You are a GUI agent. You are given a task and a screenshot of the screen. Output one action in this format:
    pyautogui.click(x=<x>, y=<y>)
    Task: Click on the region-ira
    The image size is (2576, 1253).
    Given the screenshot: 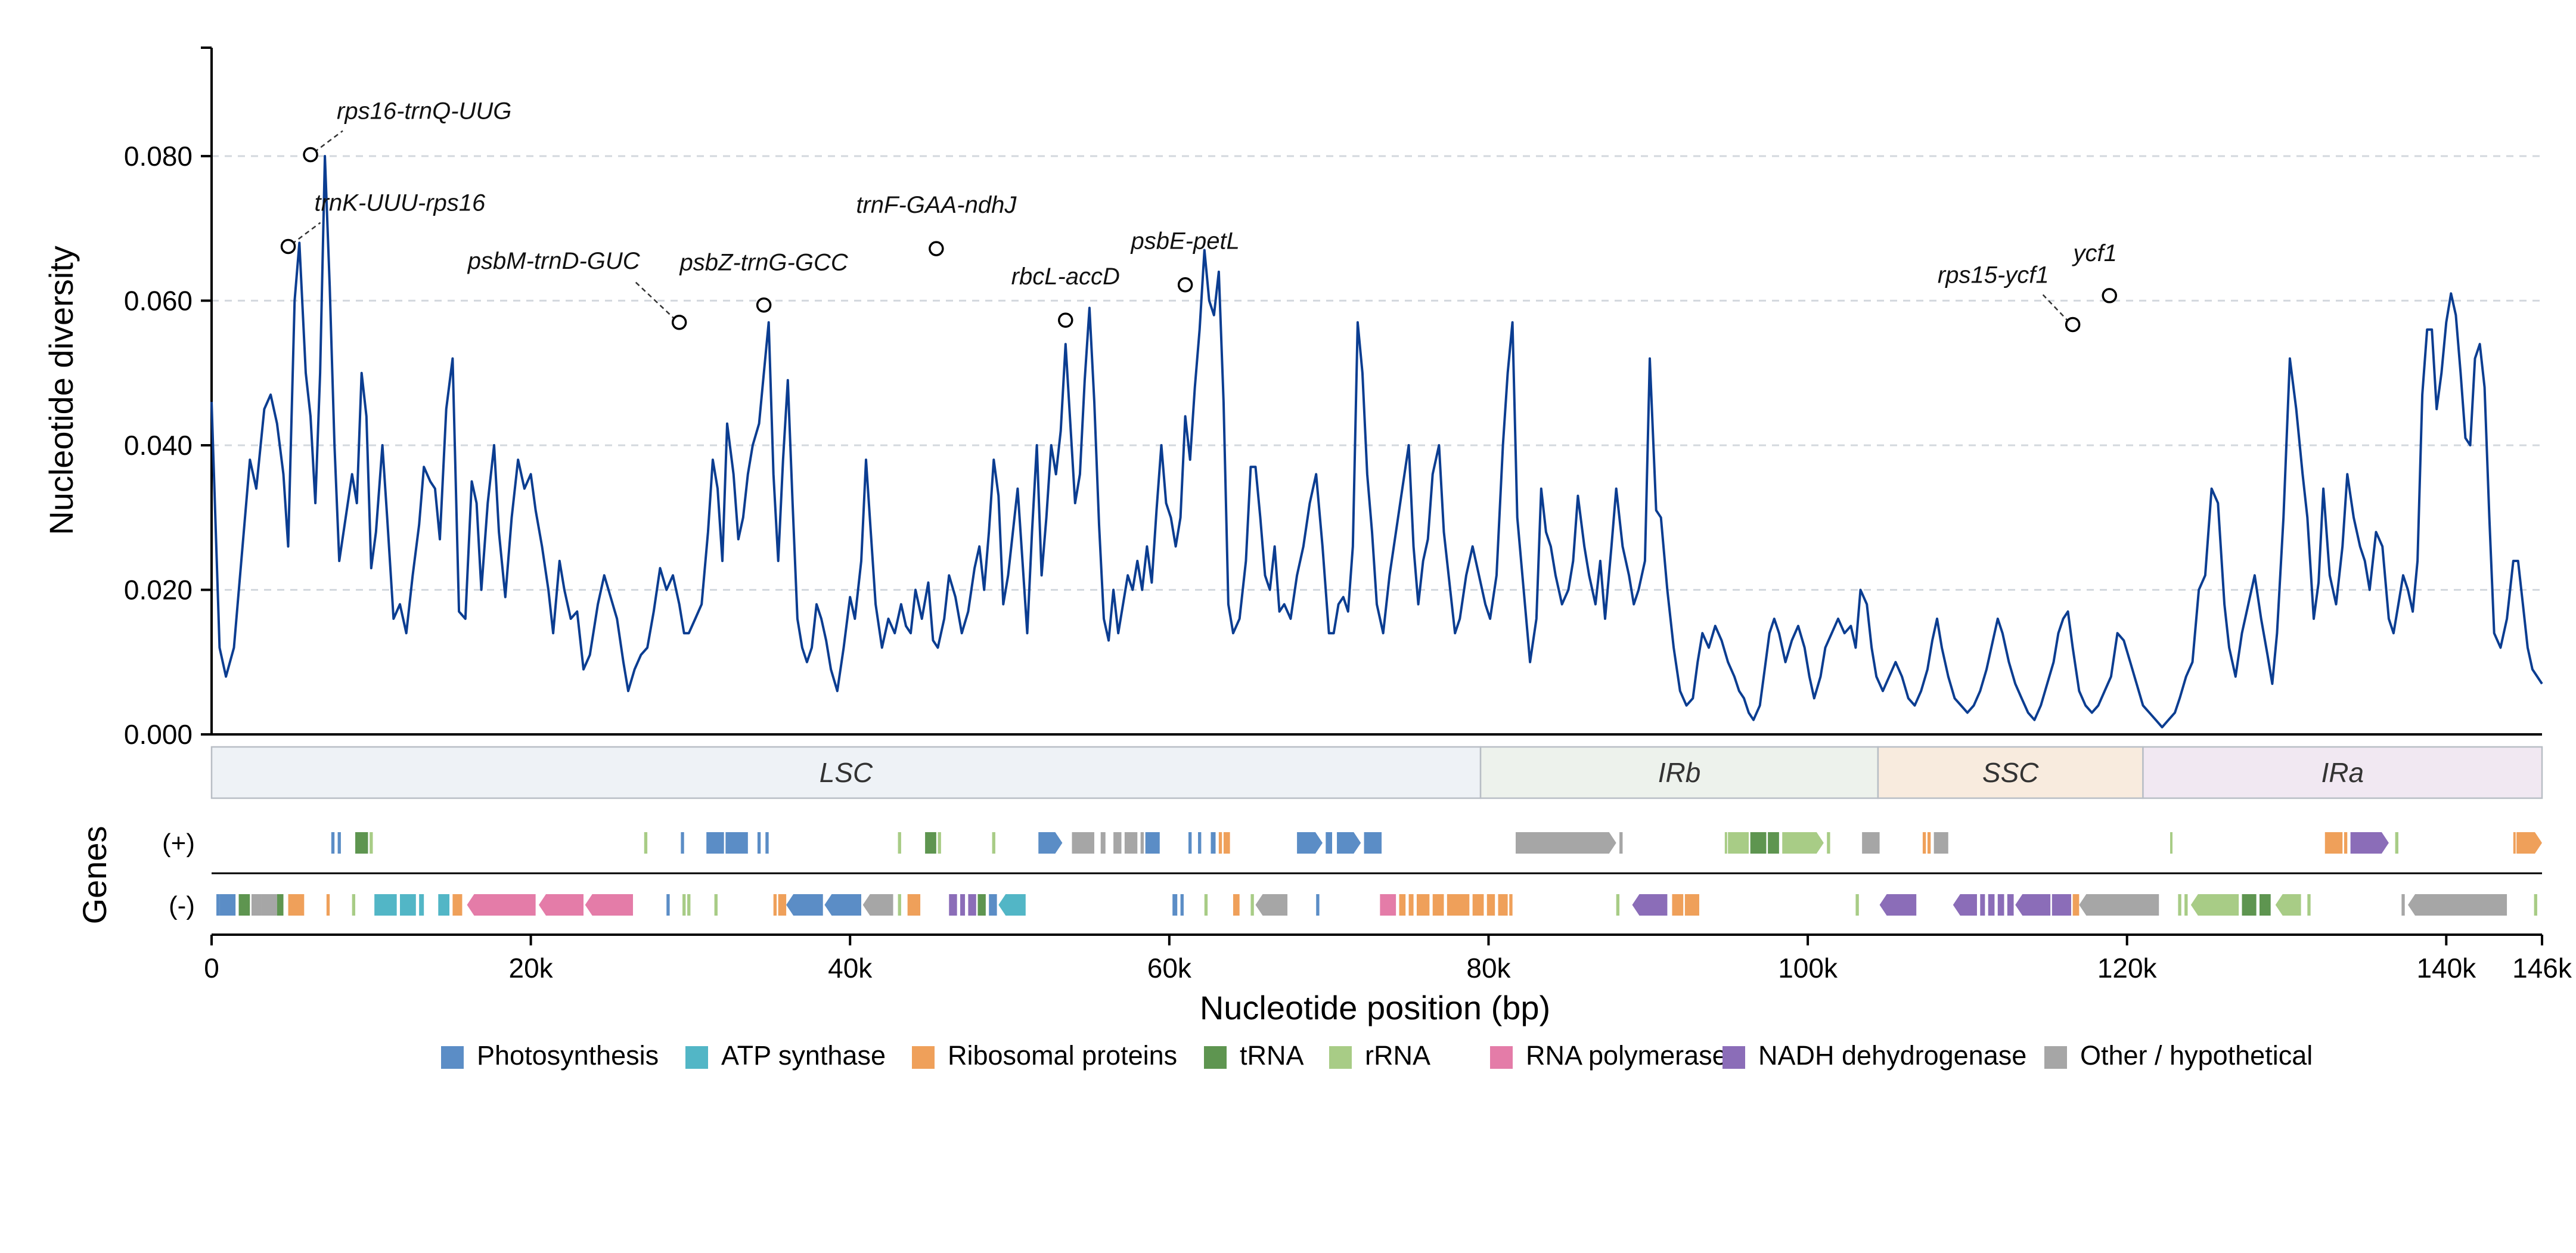 What is the action you would take?
    pyautogui.click(x=2342, y=772)
    